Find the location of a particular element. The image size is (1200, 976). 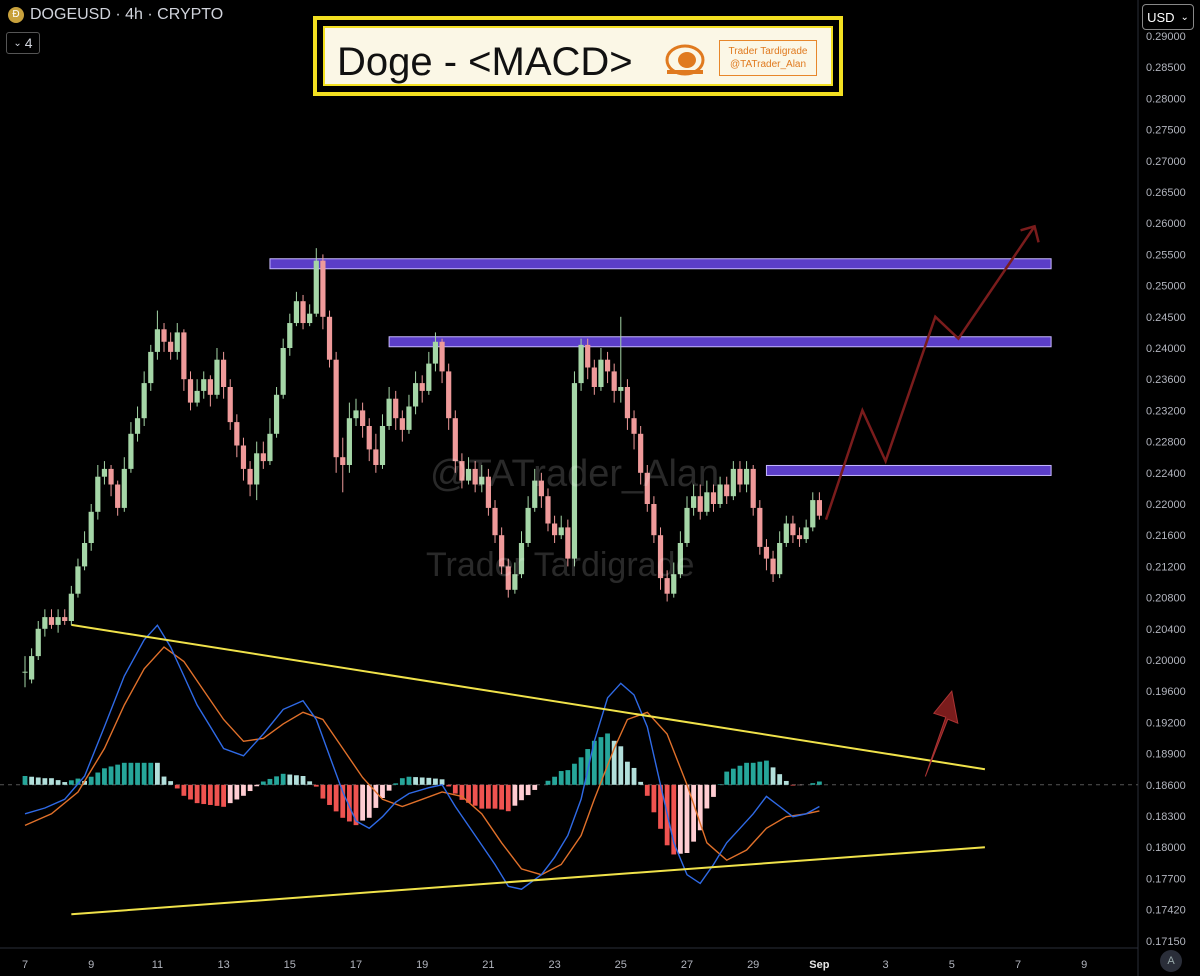

y-tick-label: 0.18000 is located at coordinates (1166, 848).